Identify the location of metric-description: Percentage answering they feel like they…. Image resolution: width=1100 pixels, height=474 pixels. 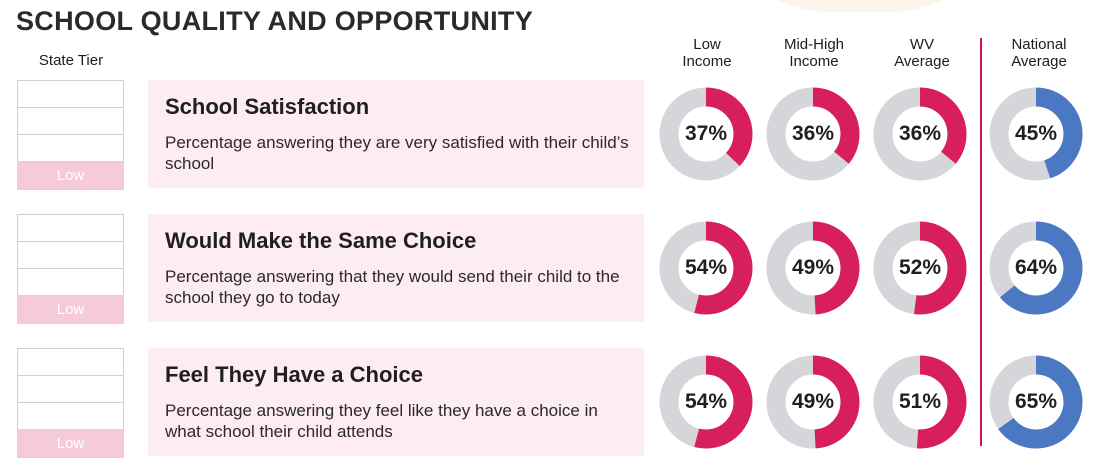
(381, 421).